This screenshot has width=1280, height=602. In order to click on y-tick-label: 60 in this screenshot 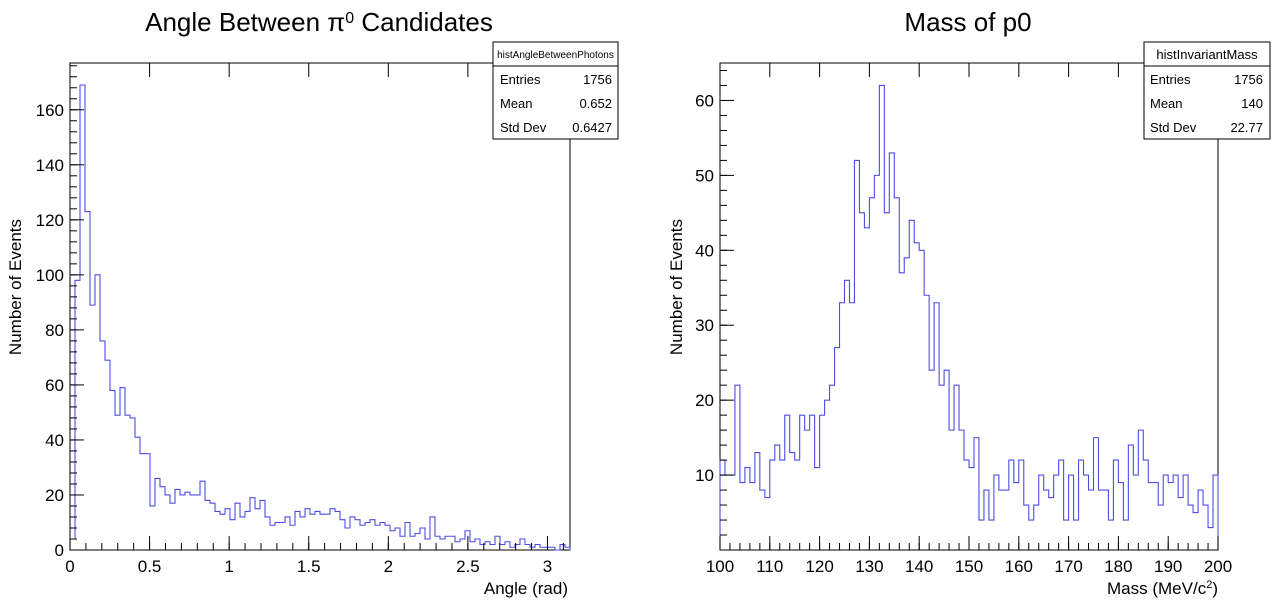, I will do `click(704, 100)`.